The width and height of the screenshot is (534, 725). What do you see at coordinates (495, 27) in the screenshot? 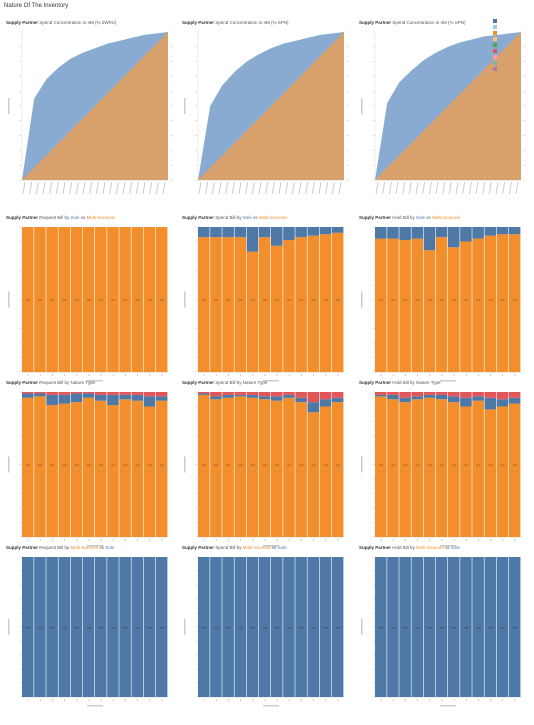
I see `legend-swatch` at bounding box center [495, 27].